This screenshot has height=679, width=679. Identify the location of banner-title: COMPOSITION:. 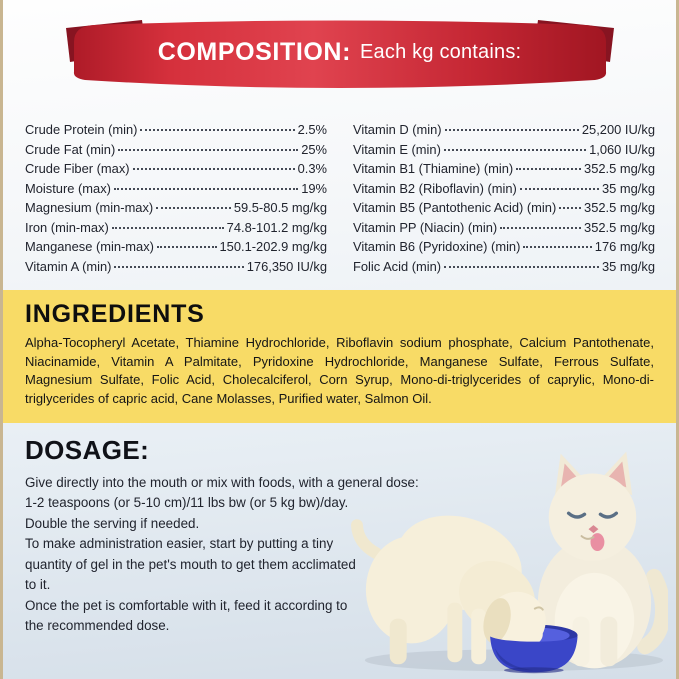
(254, 51).